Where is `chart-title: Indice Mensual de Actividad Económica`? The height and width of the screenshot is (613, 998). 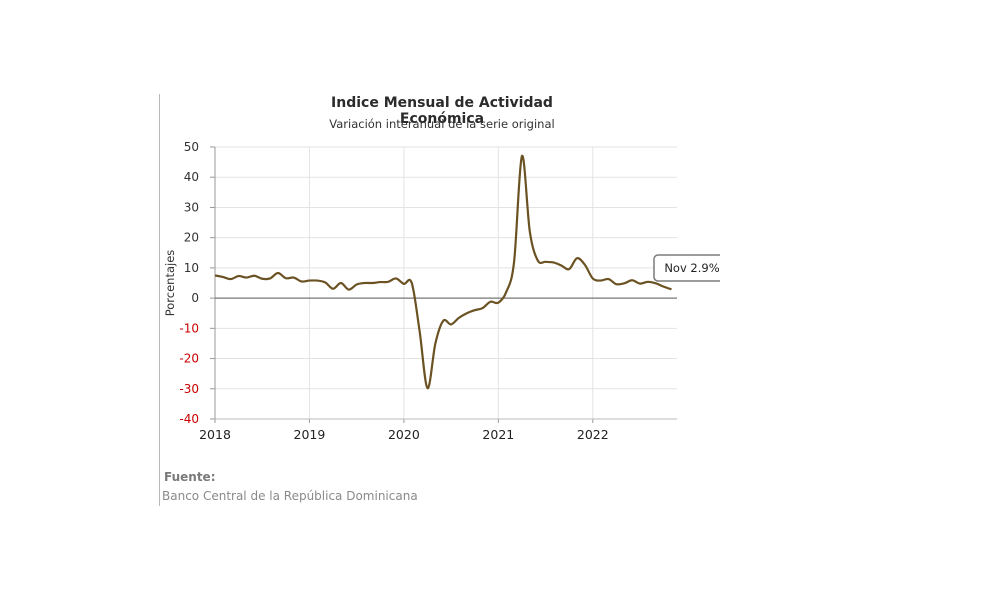
chart-title: Indice Mensual de Actividad Económica is located at coordinates (442, 111).